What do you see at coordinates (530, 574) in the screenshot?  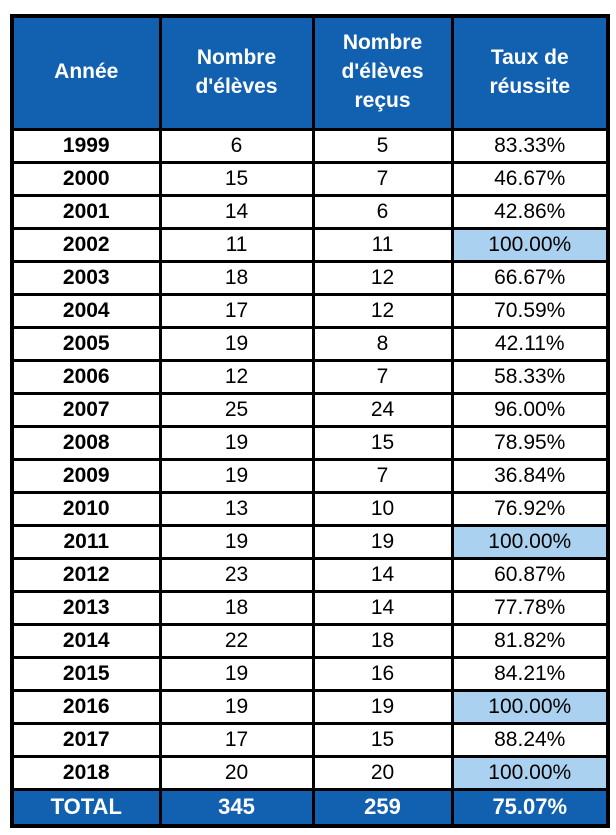 I see `rate-cell: 60.87%` at bounding box center [530, 574].